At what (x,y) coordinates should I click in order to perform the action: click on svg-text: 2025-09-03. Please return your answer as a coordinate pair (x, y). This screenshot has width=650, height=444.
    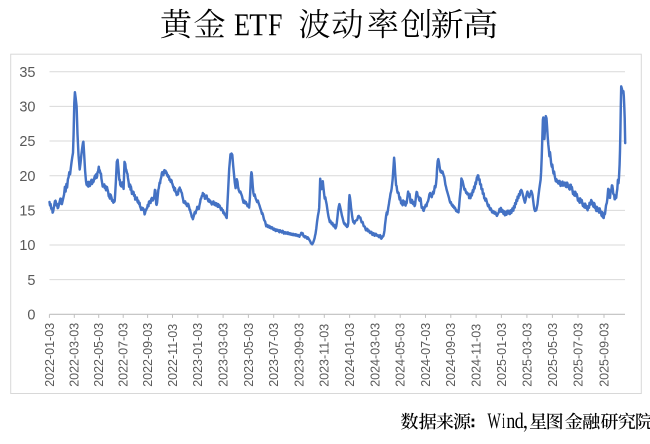
    Looking at the image, I should click on (604, 355).